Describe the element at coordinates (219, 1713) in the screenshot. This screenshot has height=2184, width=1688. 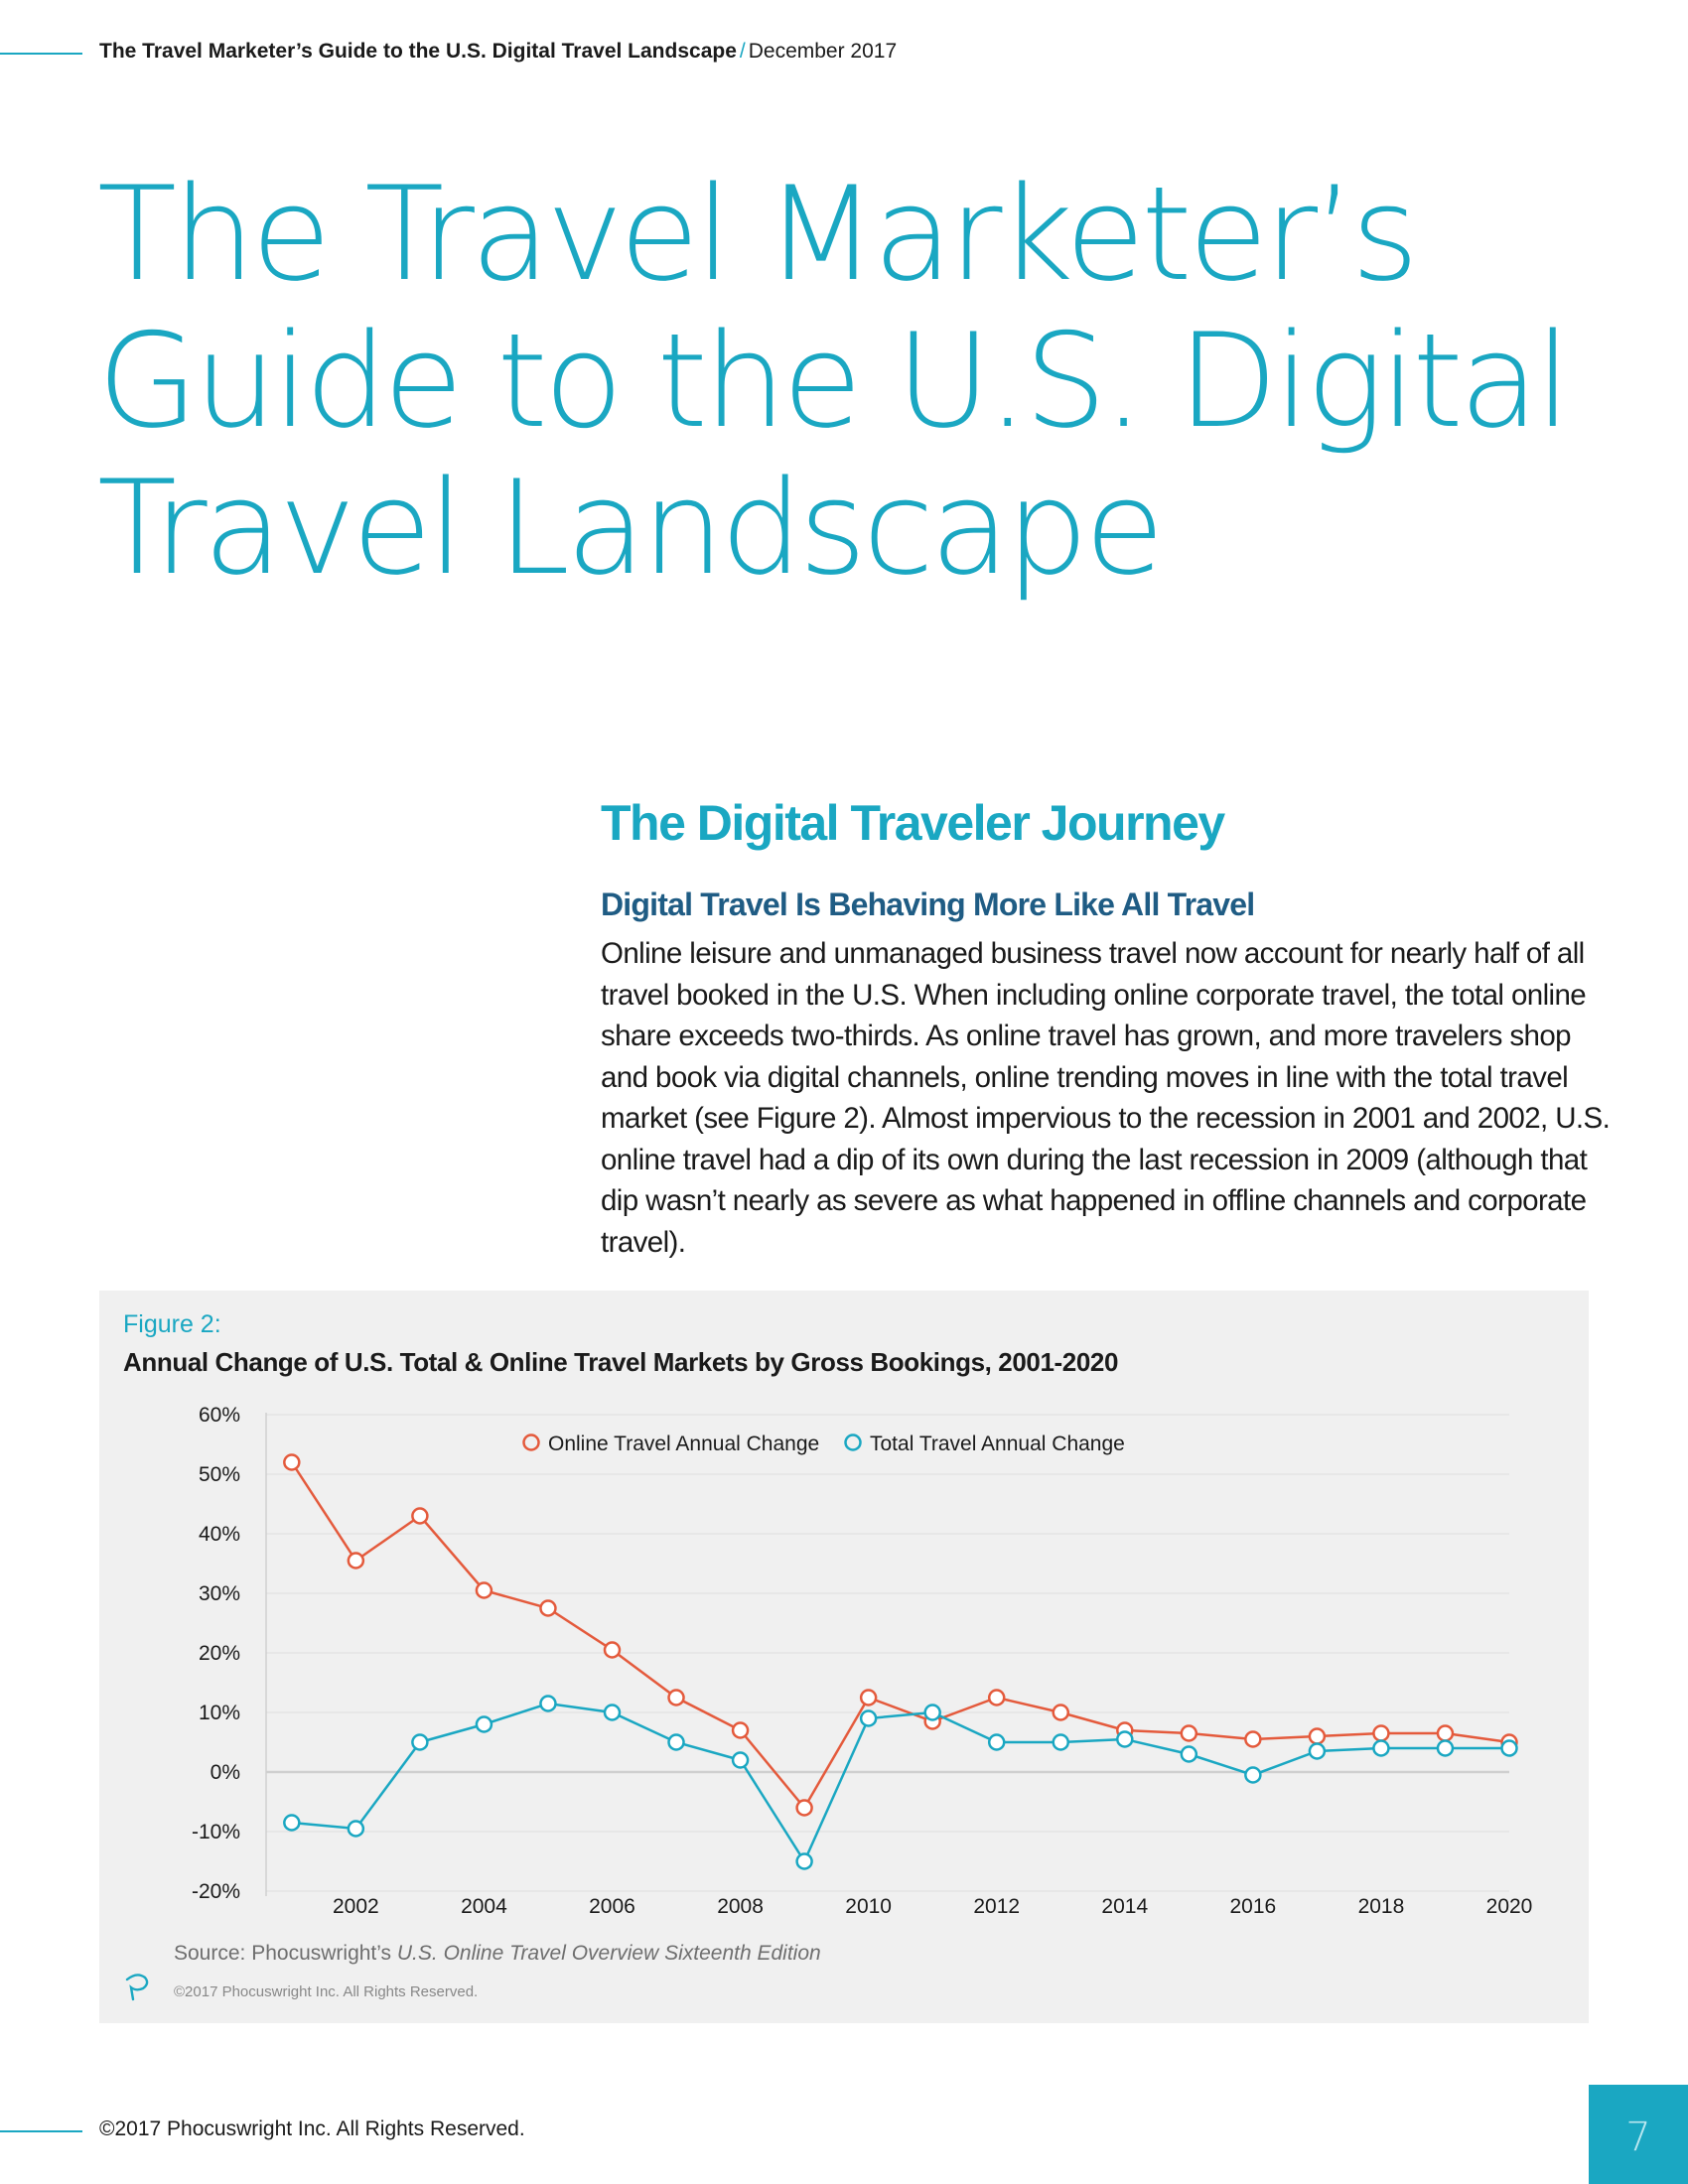
I see `y-tick-label: 10%` at that location.